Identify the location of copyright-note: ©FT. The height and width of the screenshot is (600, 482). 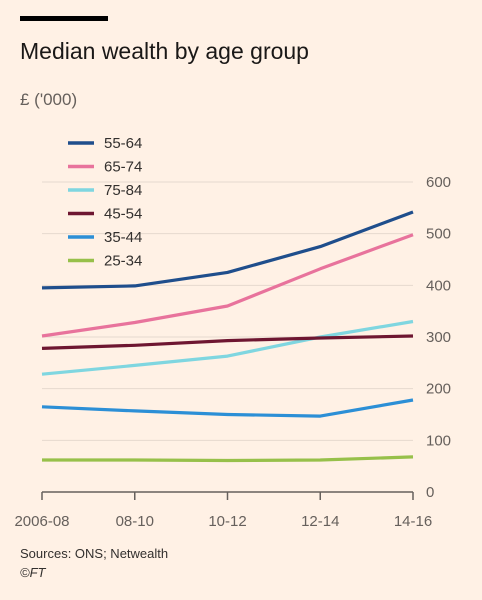
(33, 572).